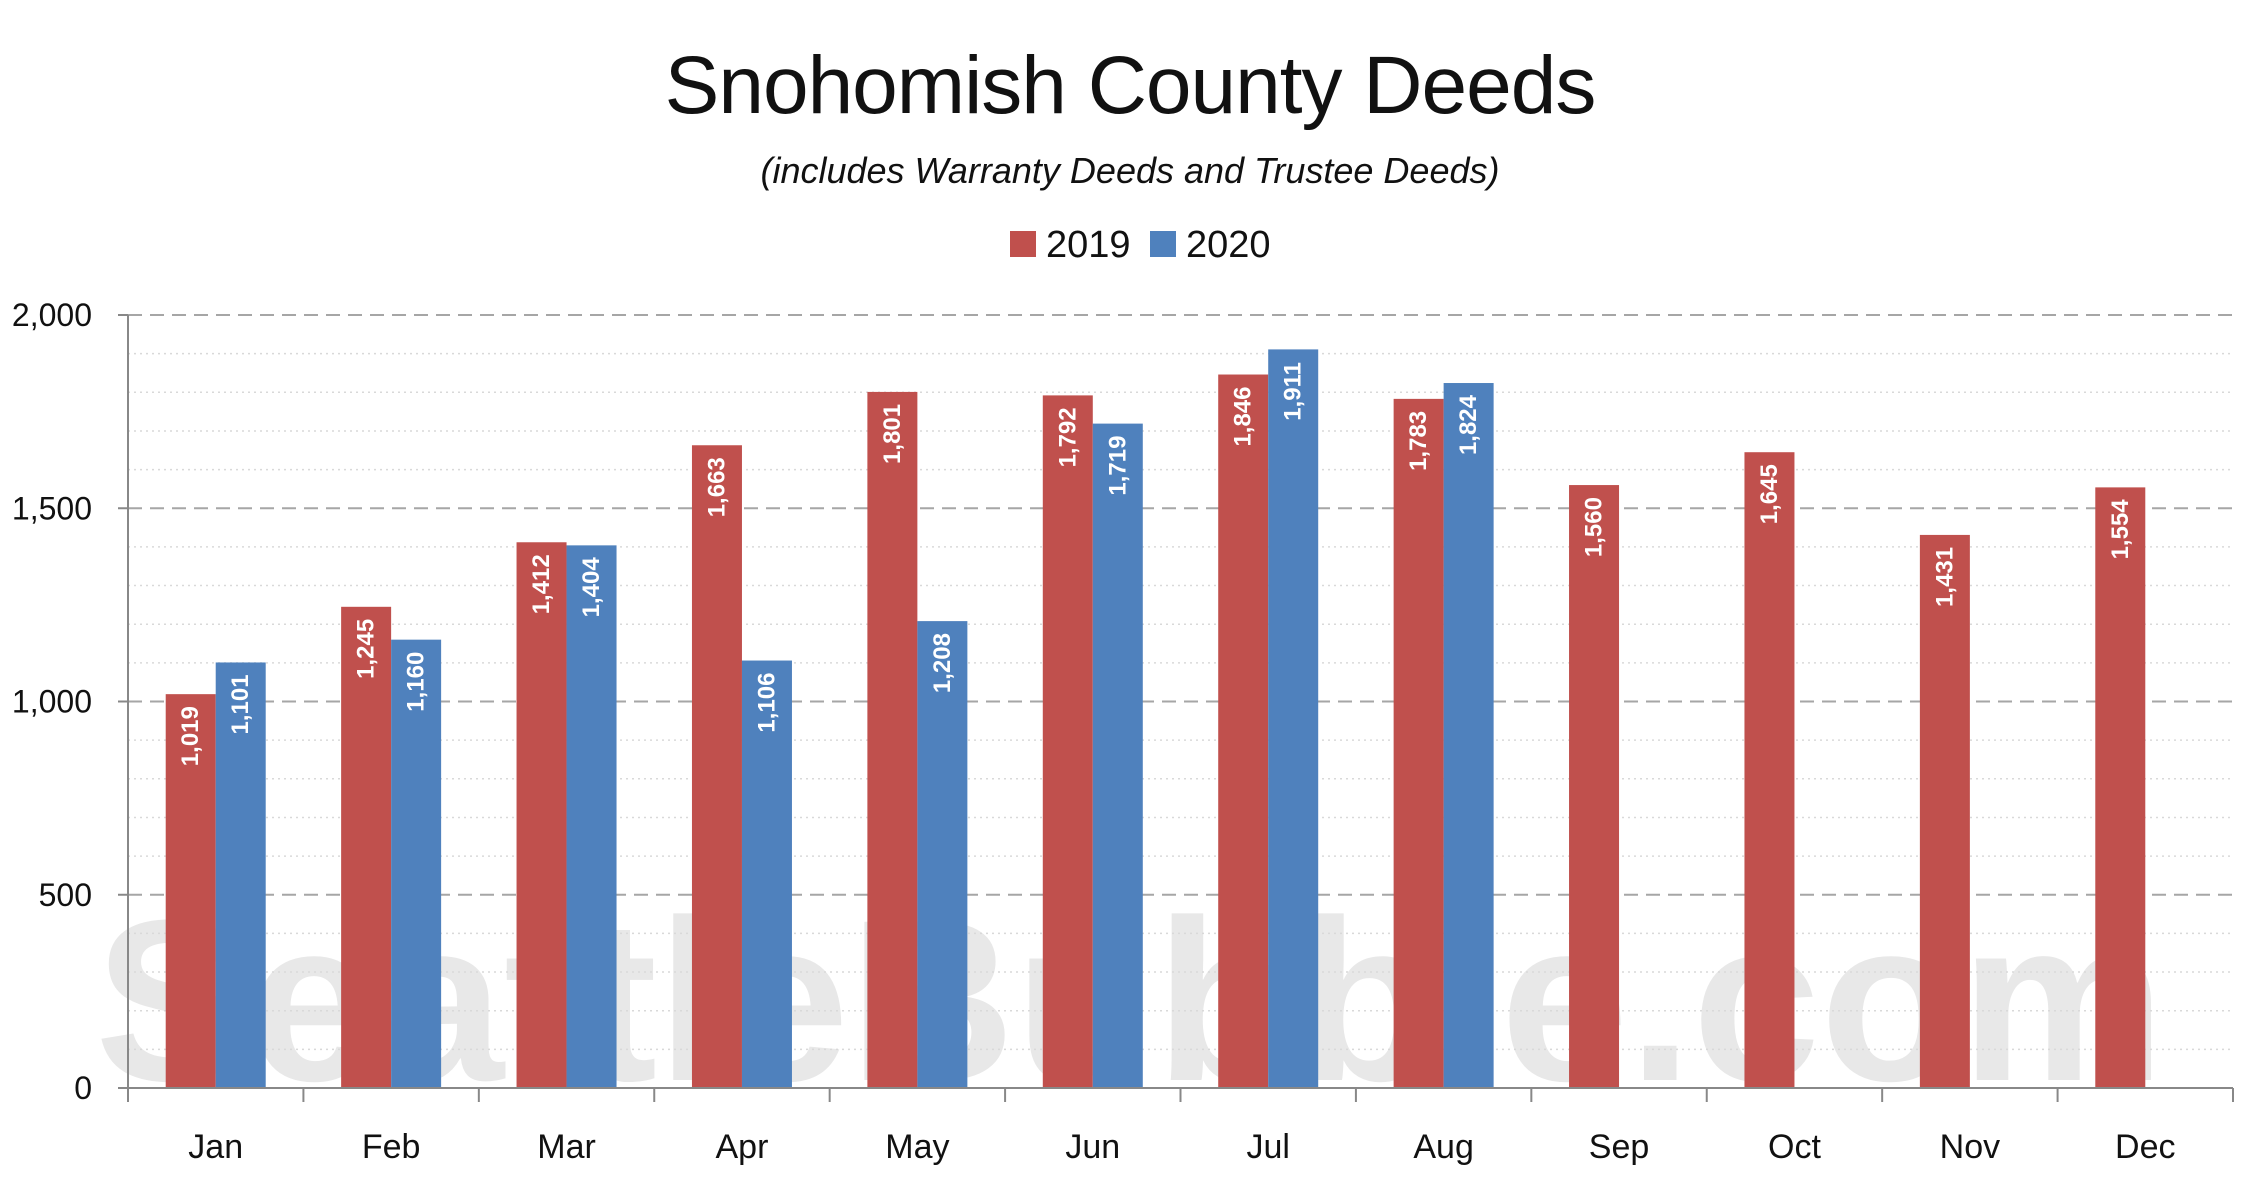 The height and width of the screenshot is (1187, 2255). I want to click on bar-2019-apr, so click(716, 766).